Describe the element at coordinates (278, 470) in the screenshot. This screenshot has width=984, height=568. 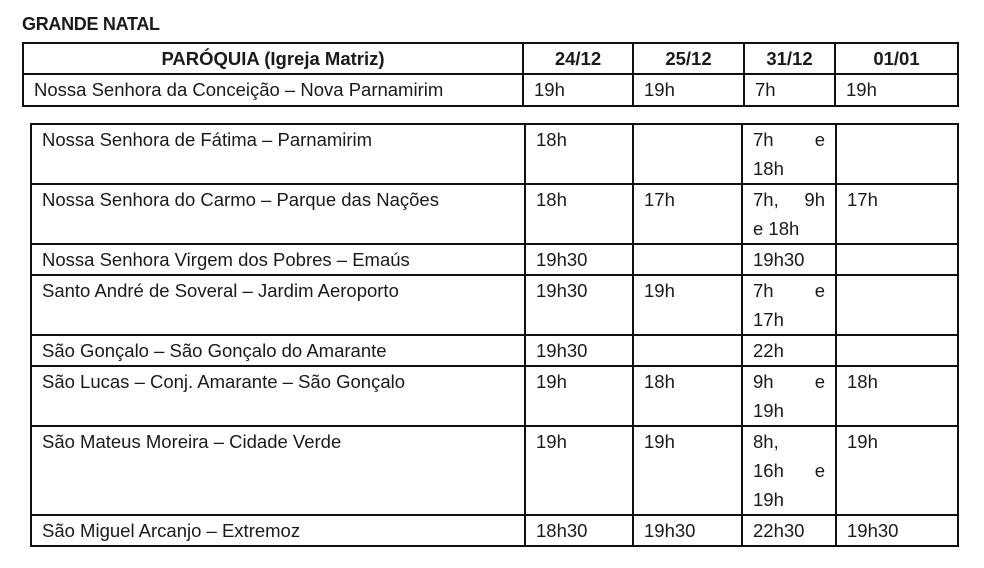
I see `parish-cell: São Mateus Moreira – Cidade Verde` at that location.